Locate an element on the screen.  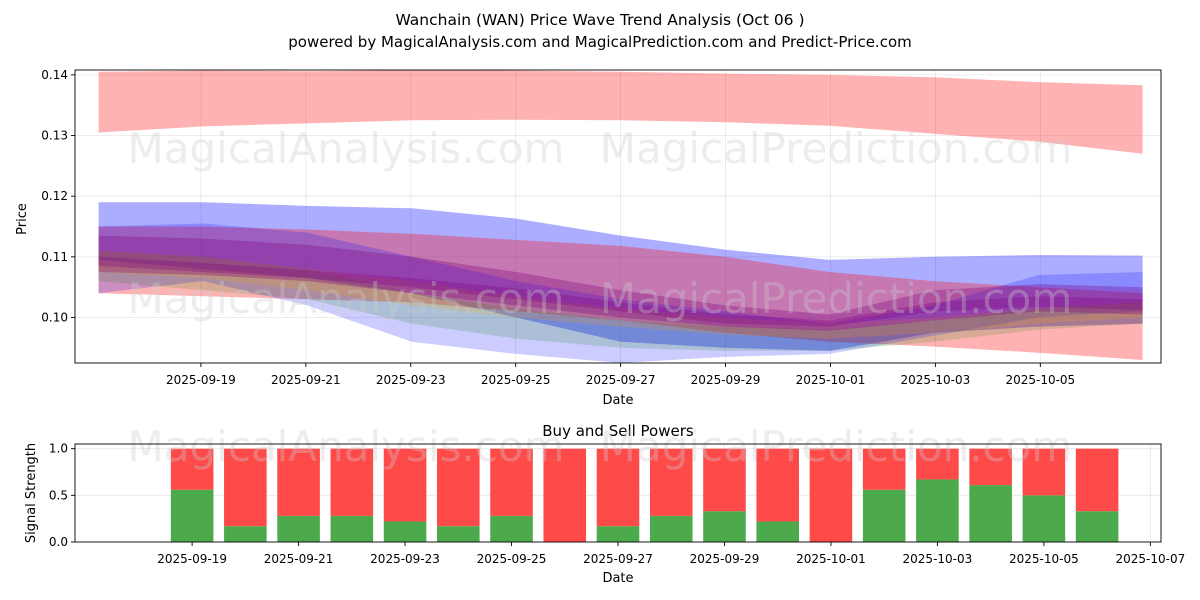
signal-x-axis-label: Date is located at coordinates (617, 578).